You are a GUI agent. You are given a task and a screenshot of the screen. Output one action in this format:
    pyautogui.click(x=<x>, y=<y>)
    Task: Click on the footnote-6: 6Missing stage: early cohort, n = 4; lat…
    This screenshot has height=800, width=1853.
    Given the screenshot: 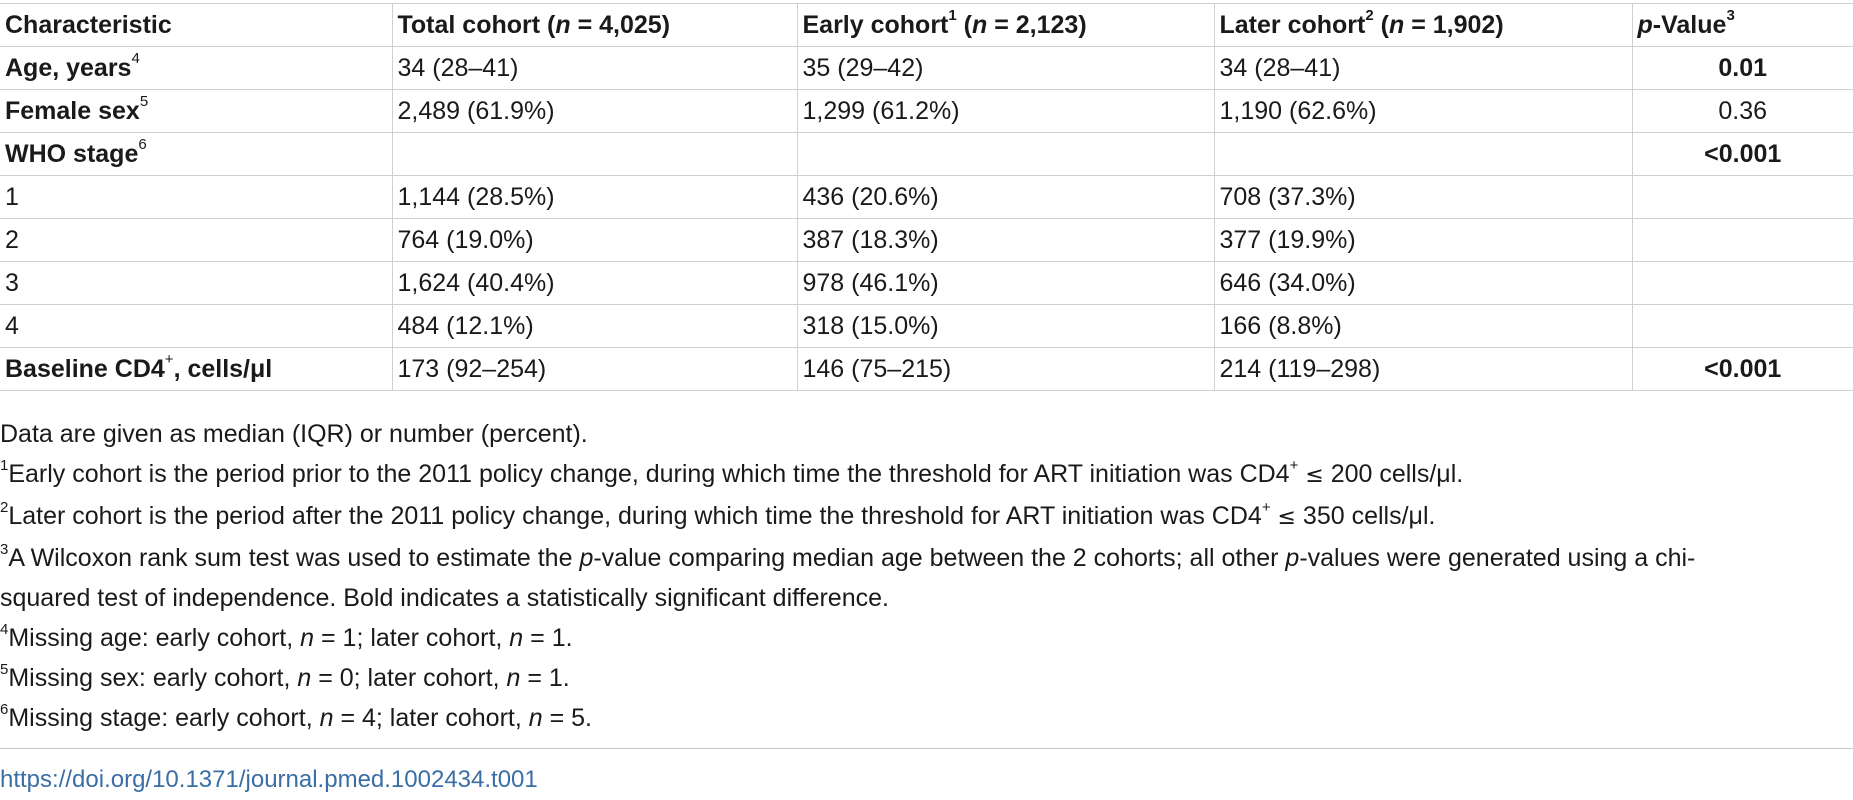 What is the action you would take?
    pyautogui.click(x=296, y=716)
    